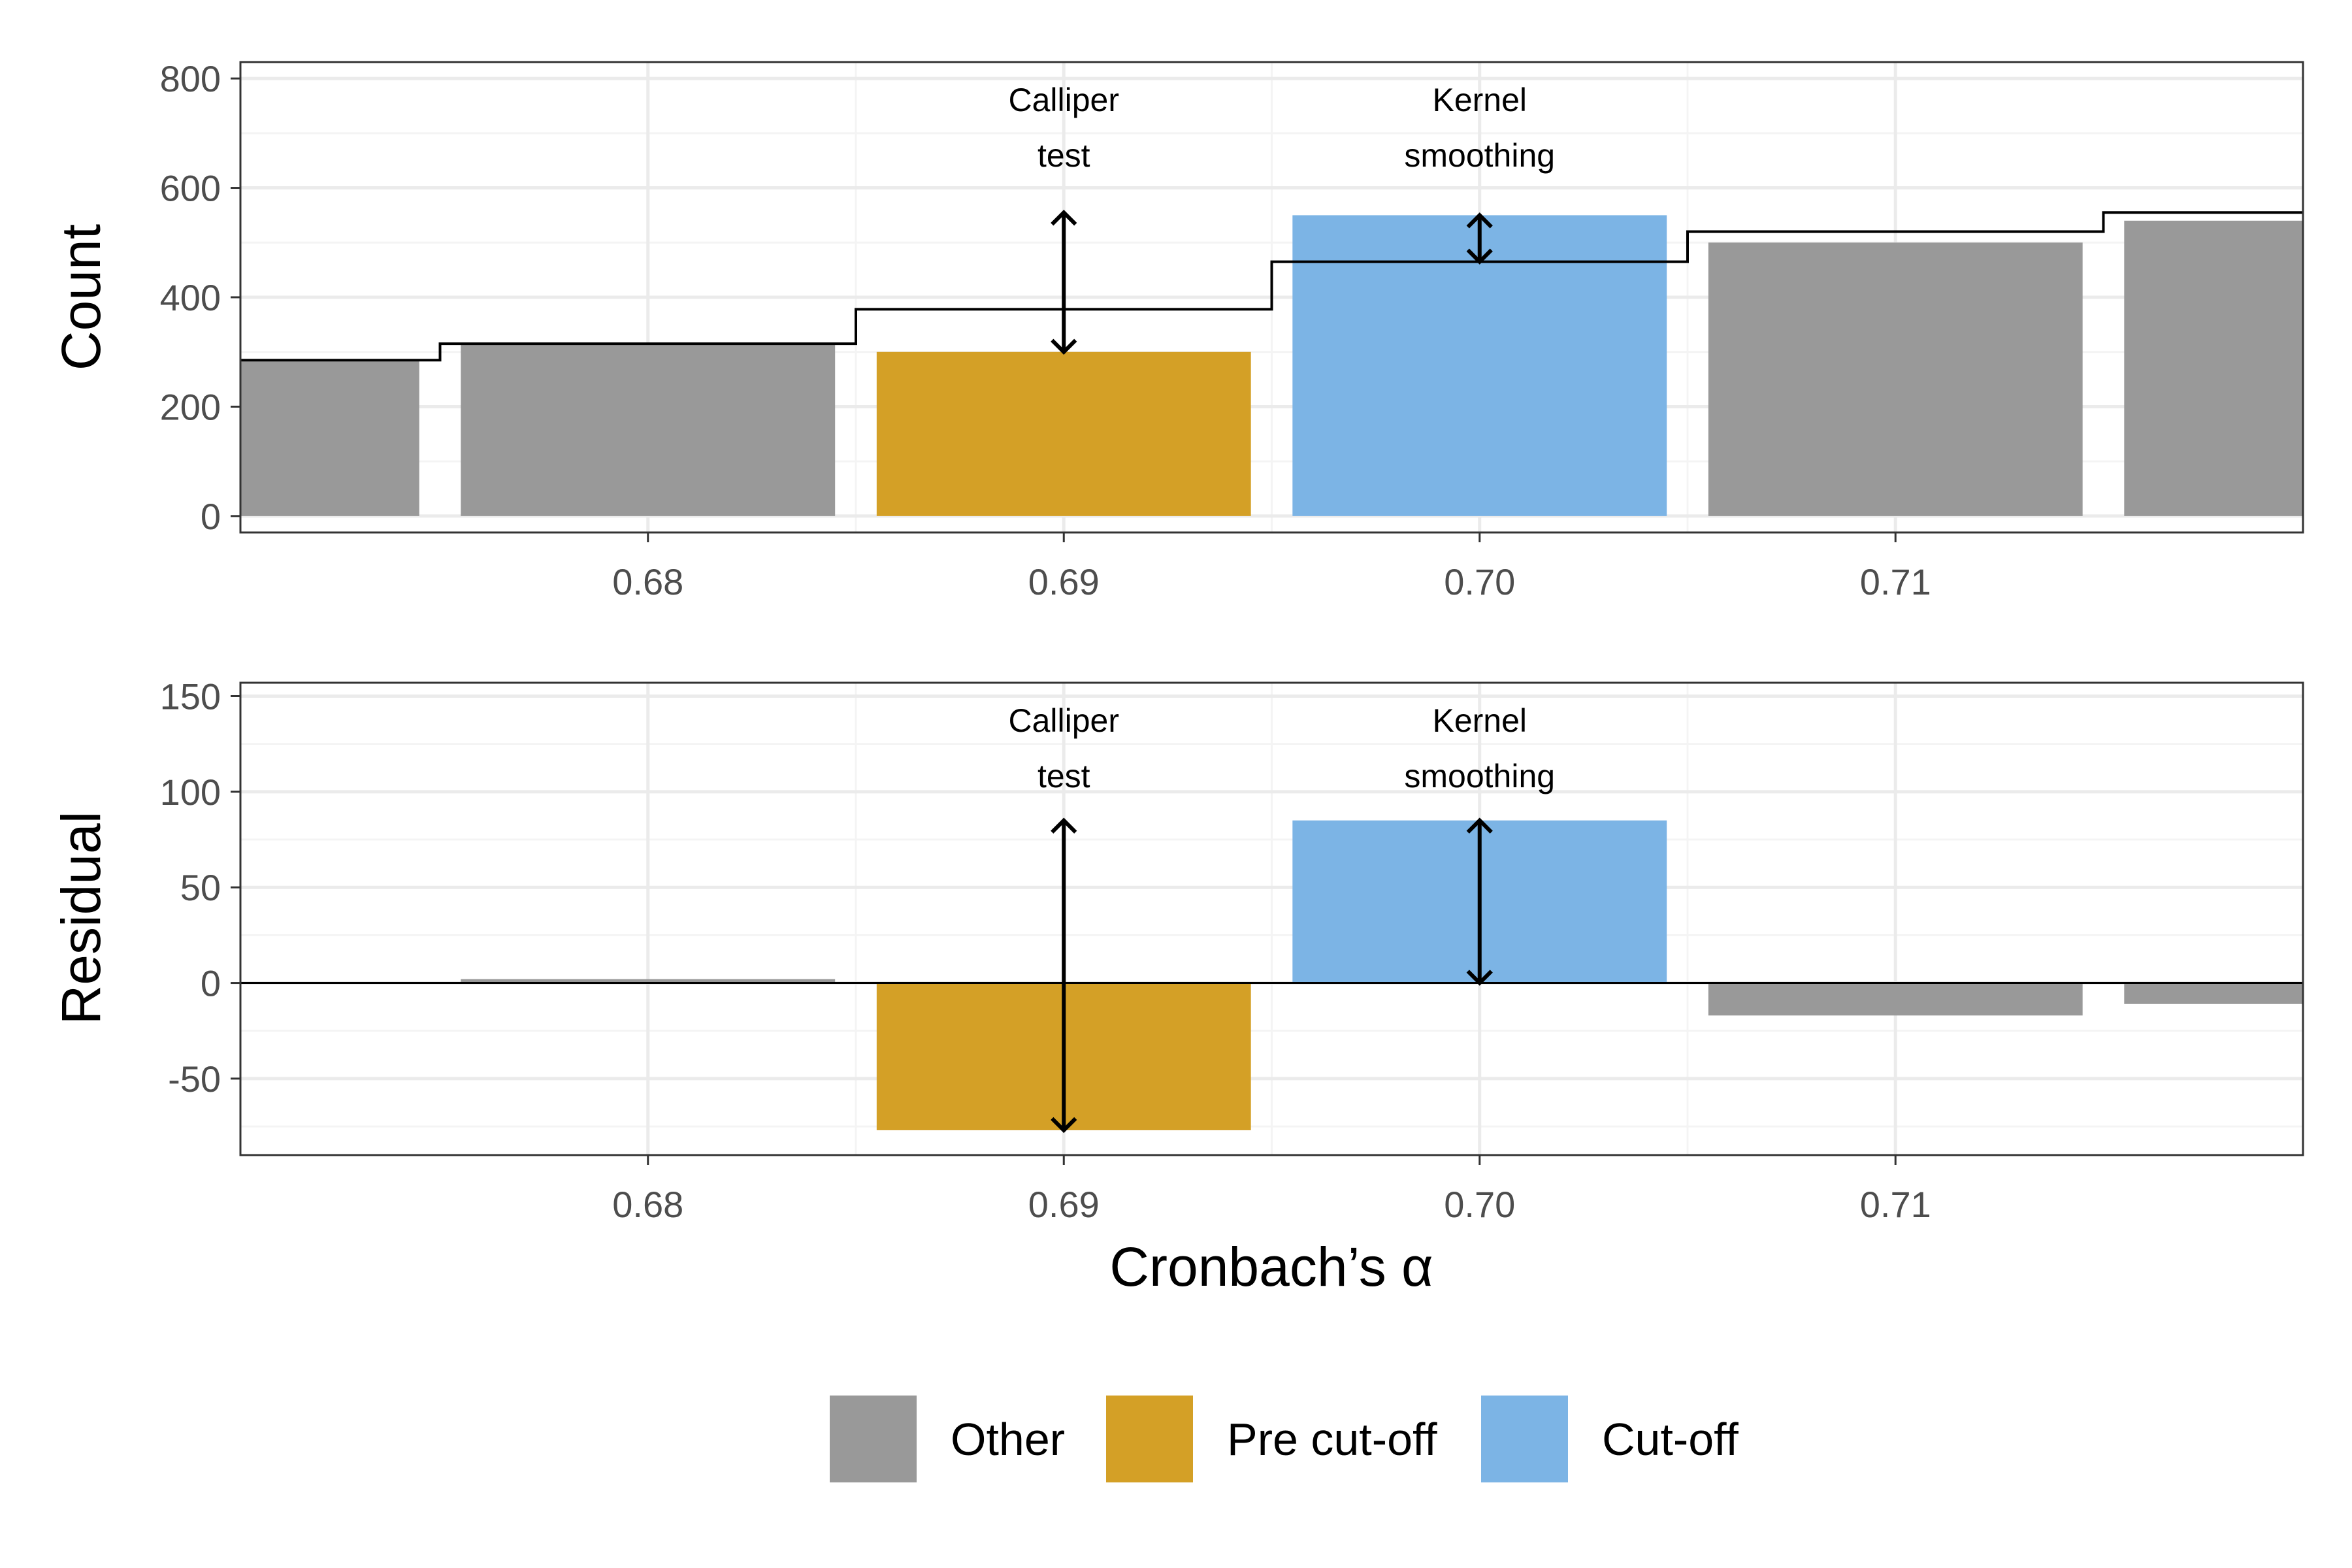 The width and height of the screenshot is (2352, 1568). What do you see at coordinates (81, 918) in the screenshot?
I see `residual-axis-title: Residual` at bounding box center [81, 918].